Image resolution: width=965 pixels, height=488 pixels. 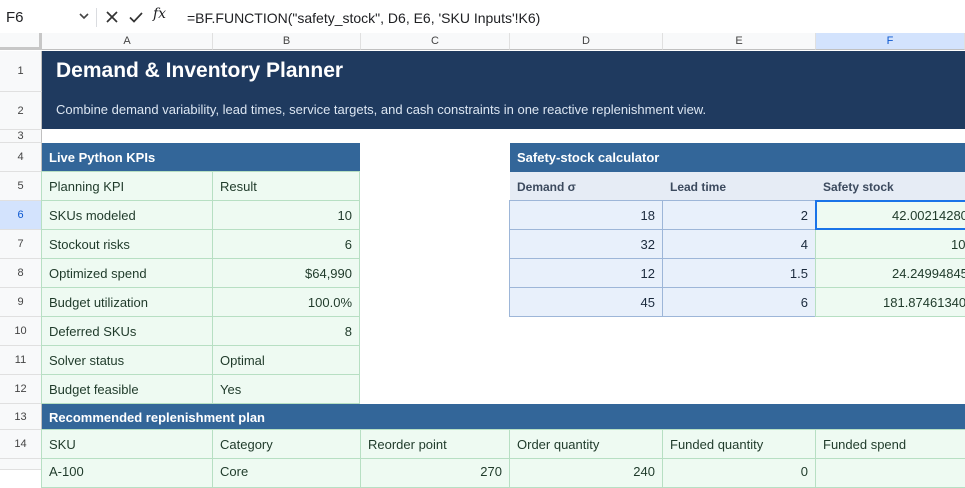 I want to click on row-header, so click(x=21, y=464).